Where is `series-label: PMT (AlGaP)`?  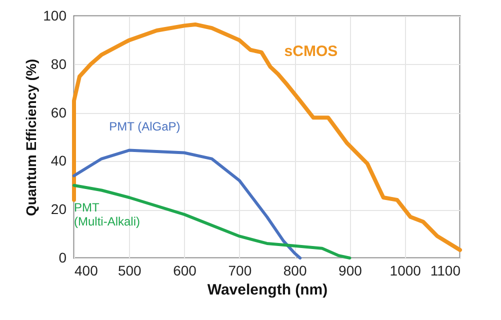 series-label: PMT (AlGaP) is located at coordinates (144, 126).